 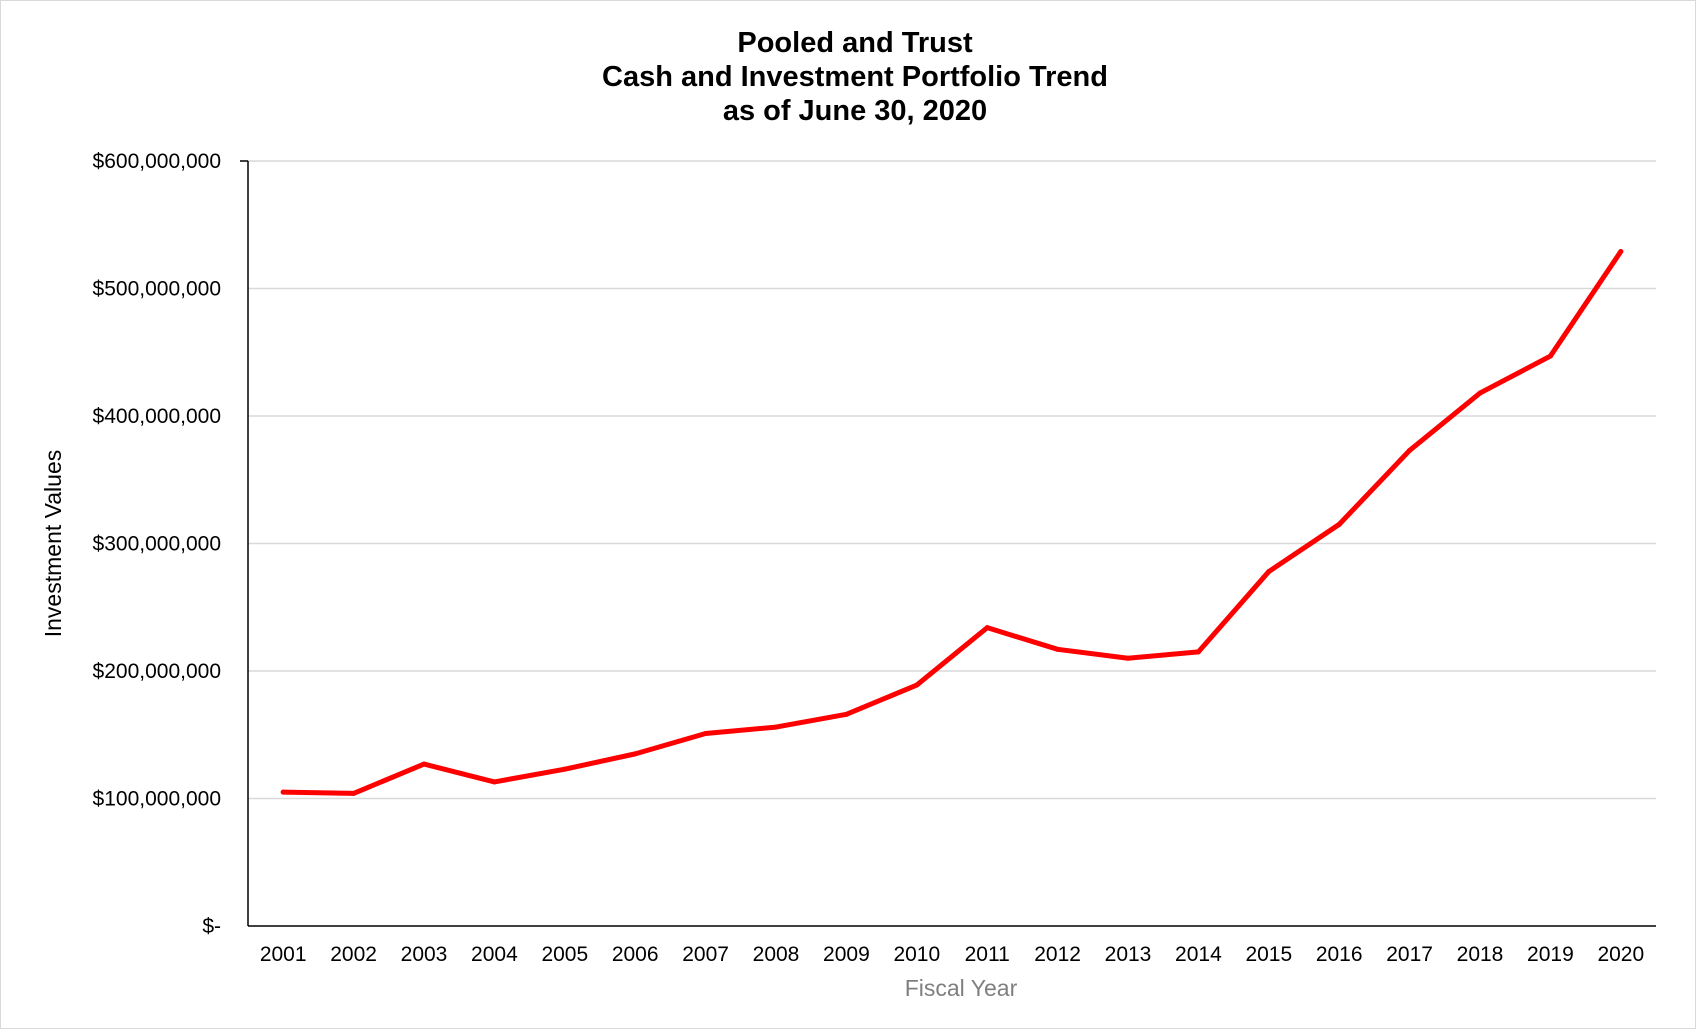 What do you see at coordinates (157, 416) in the screenshot?
I see `y-tick-label: $400,000,000` at bounding box center [157, 416].